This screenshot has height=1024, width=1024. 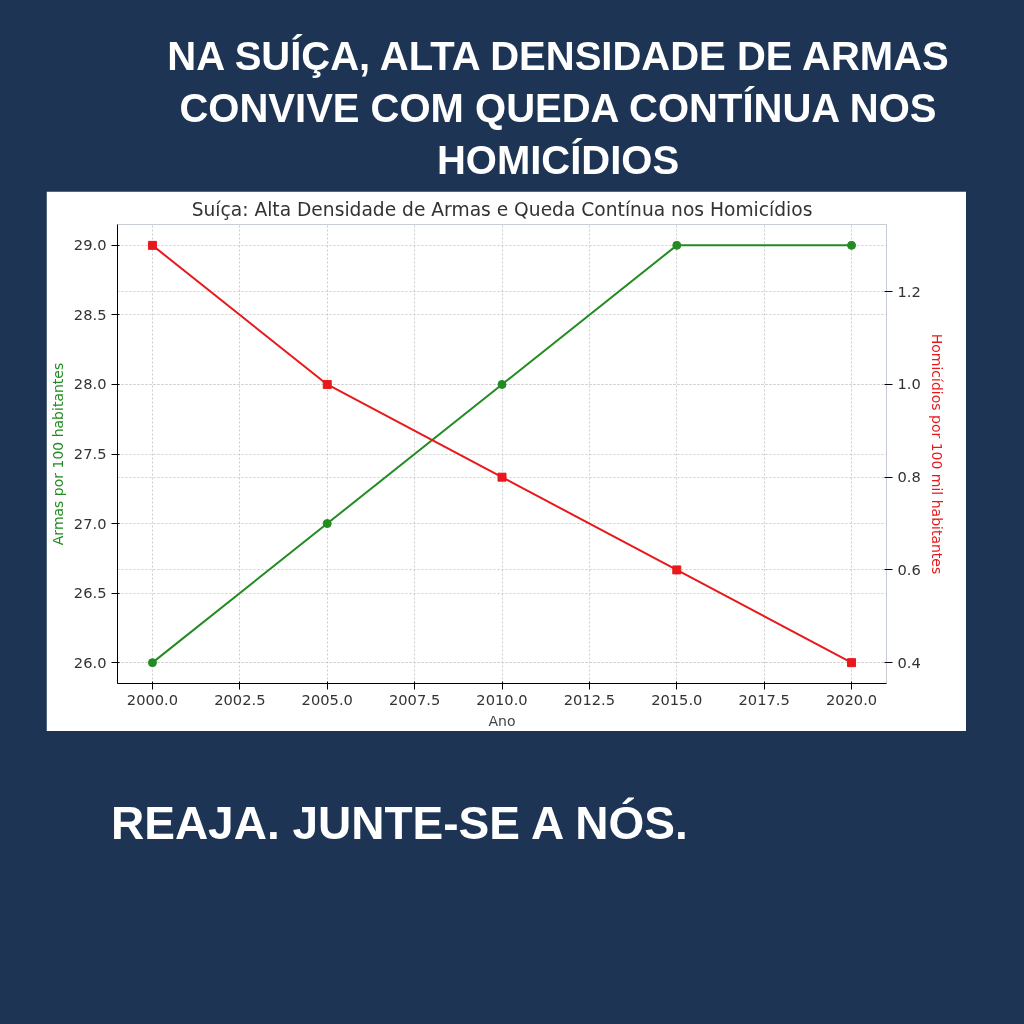 What do you see at coordinates (57, 454) in the screenshot?
I see `y-axis-title: Armas por 100 habitantes` at bounding box center [57, 454].